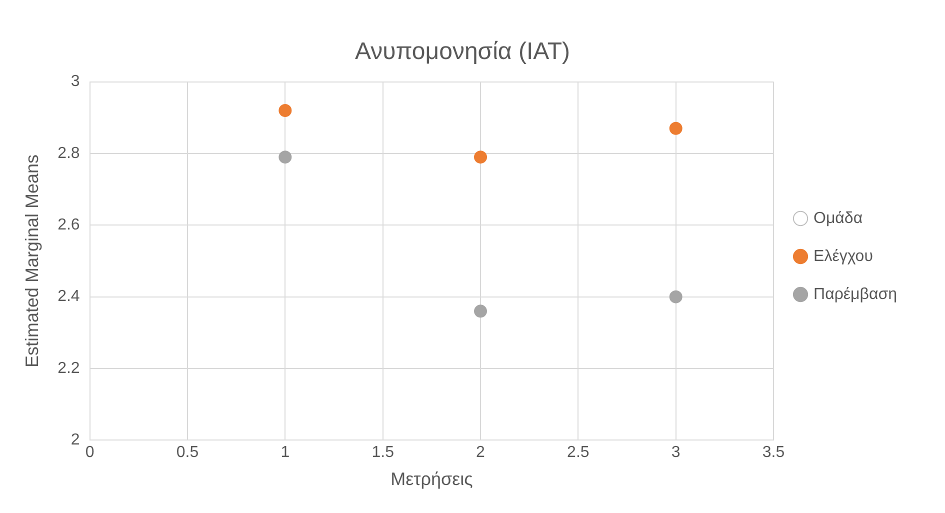 The image size is (945, 513). Describe the element at coordinates (462, 52) in the screenshot. I see `chart-title: Ανυπομονησία (IAT)` at that location.